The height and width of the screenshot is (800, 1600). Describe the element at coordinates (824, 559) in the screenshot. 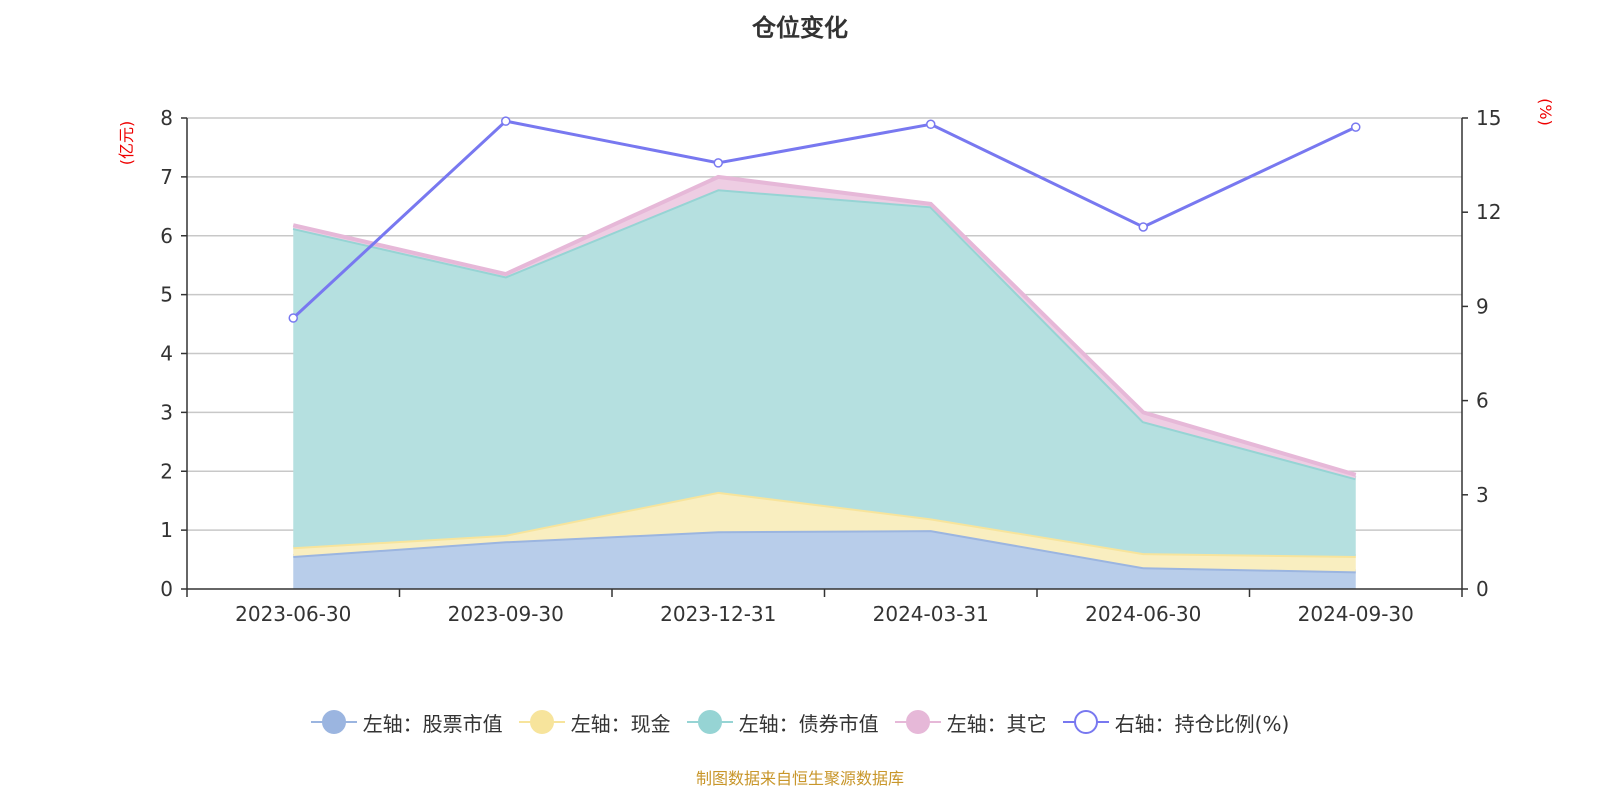

I see `area-左轴：股票市值` at that location.